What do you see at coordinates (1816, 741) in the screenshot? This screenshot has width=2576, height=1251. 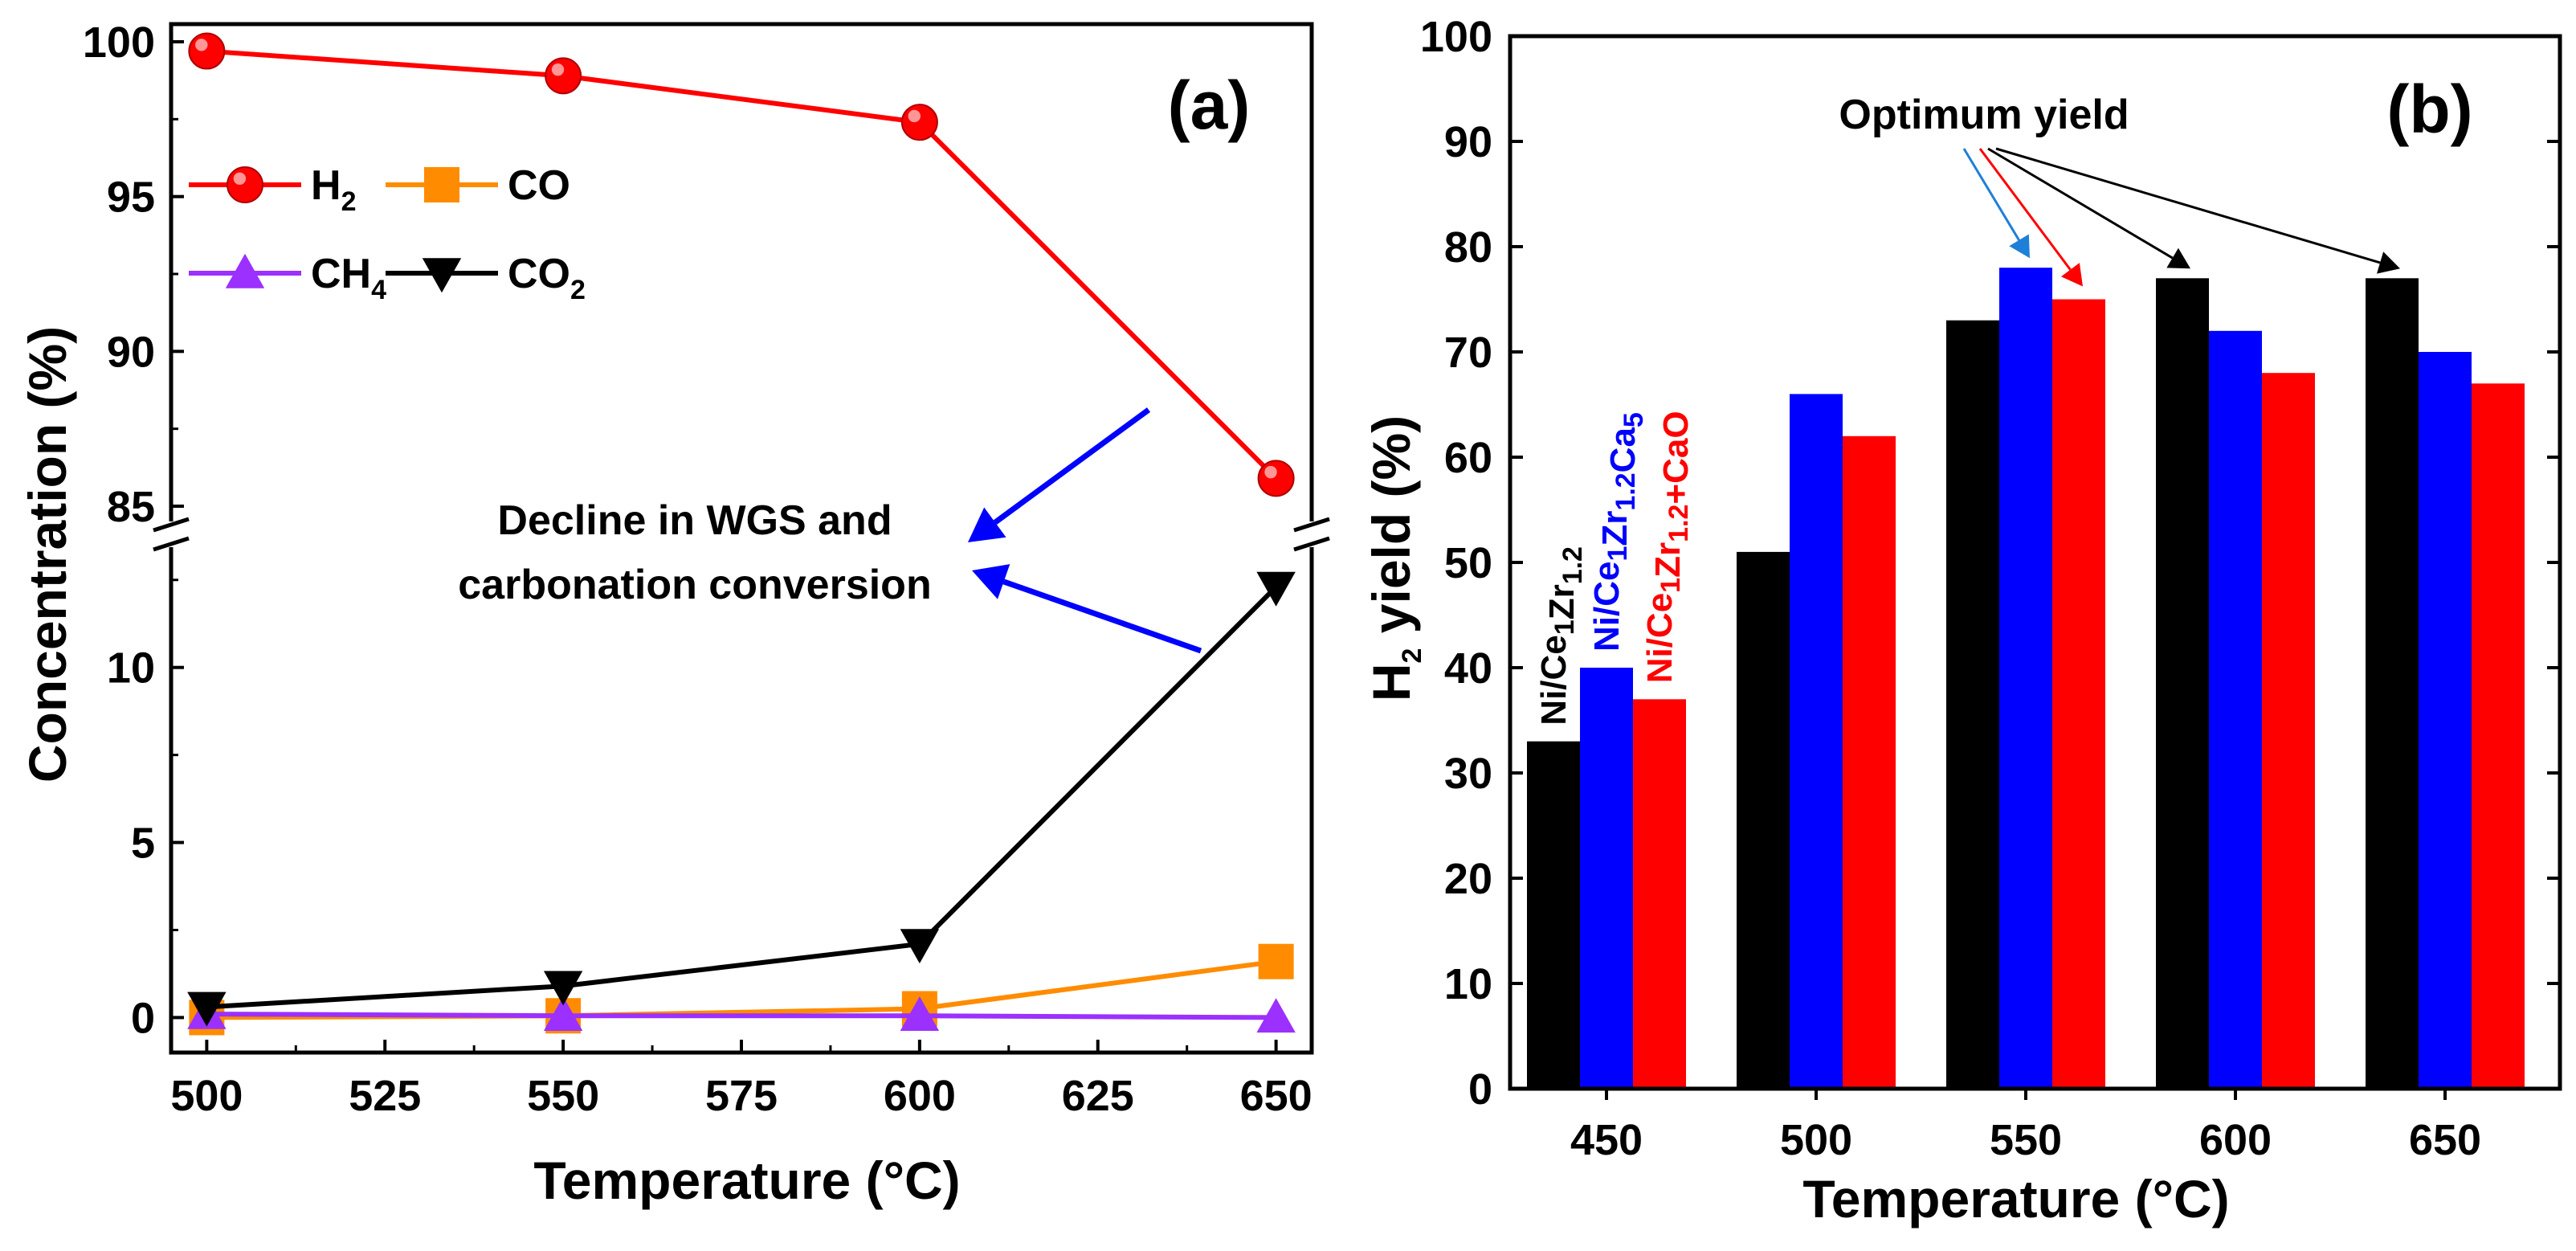 I see `b-bar-Ni/Ce1Zr1.2Ca5-500` at bounding box center [1816, 741].